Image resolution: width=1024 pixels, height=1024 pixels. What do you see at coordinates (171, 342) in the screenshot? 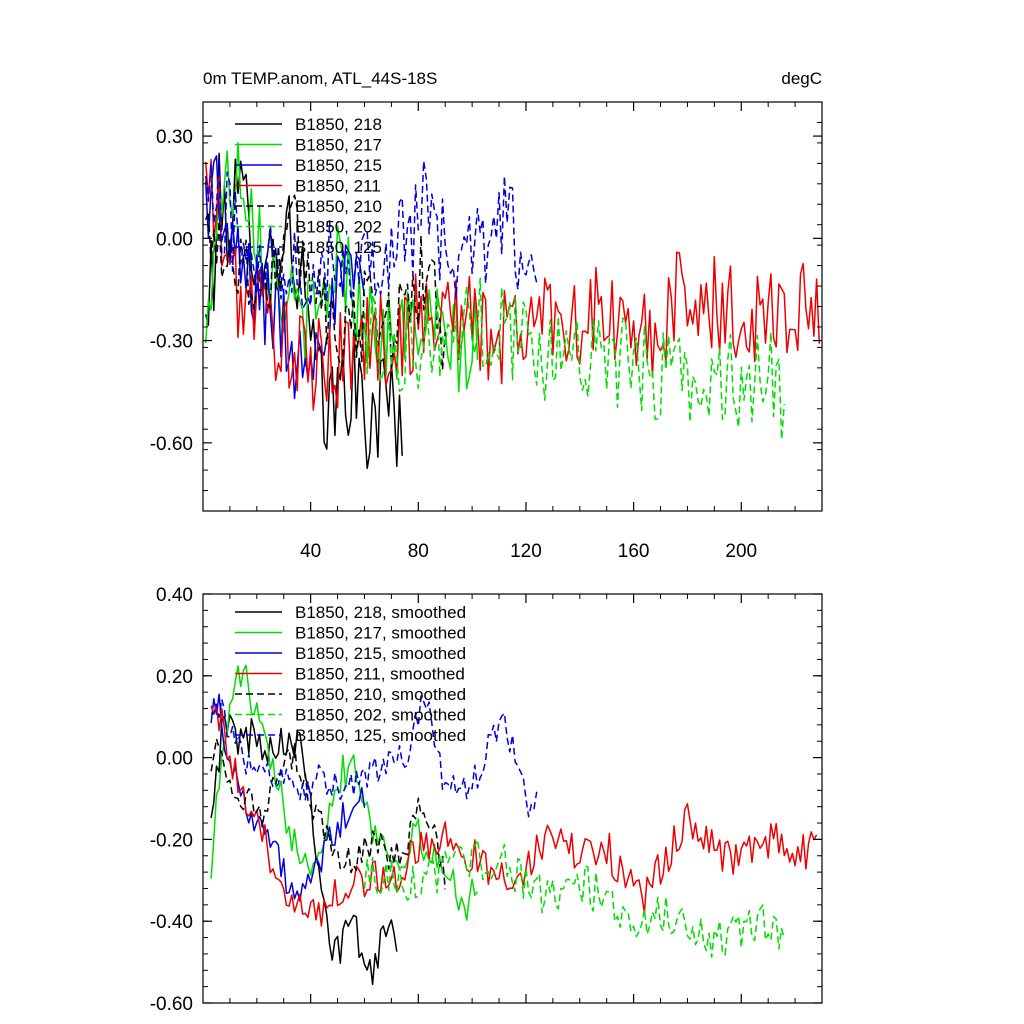
I see `y-tick-label: -0.30` at bounding box center [171, 342].